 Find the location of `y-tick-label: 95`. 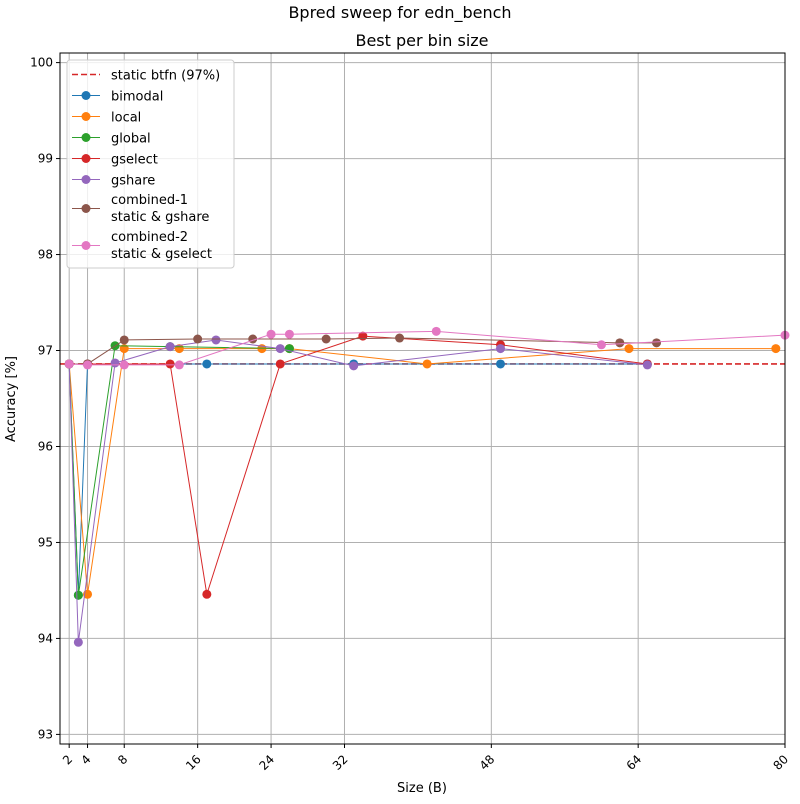

y-tick-label: 95 is located at coordinates (45, 542).